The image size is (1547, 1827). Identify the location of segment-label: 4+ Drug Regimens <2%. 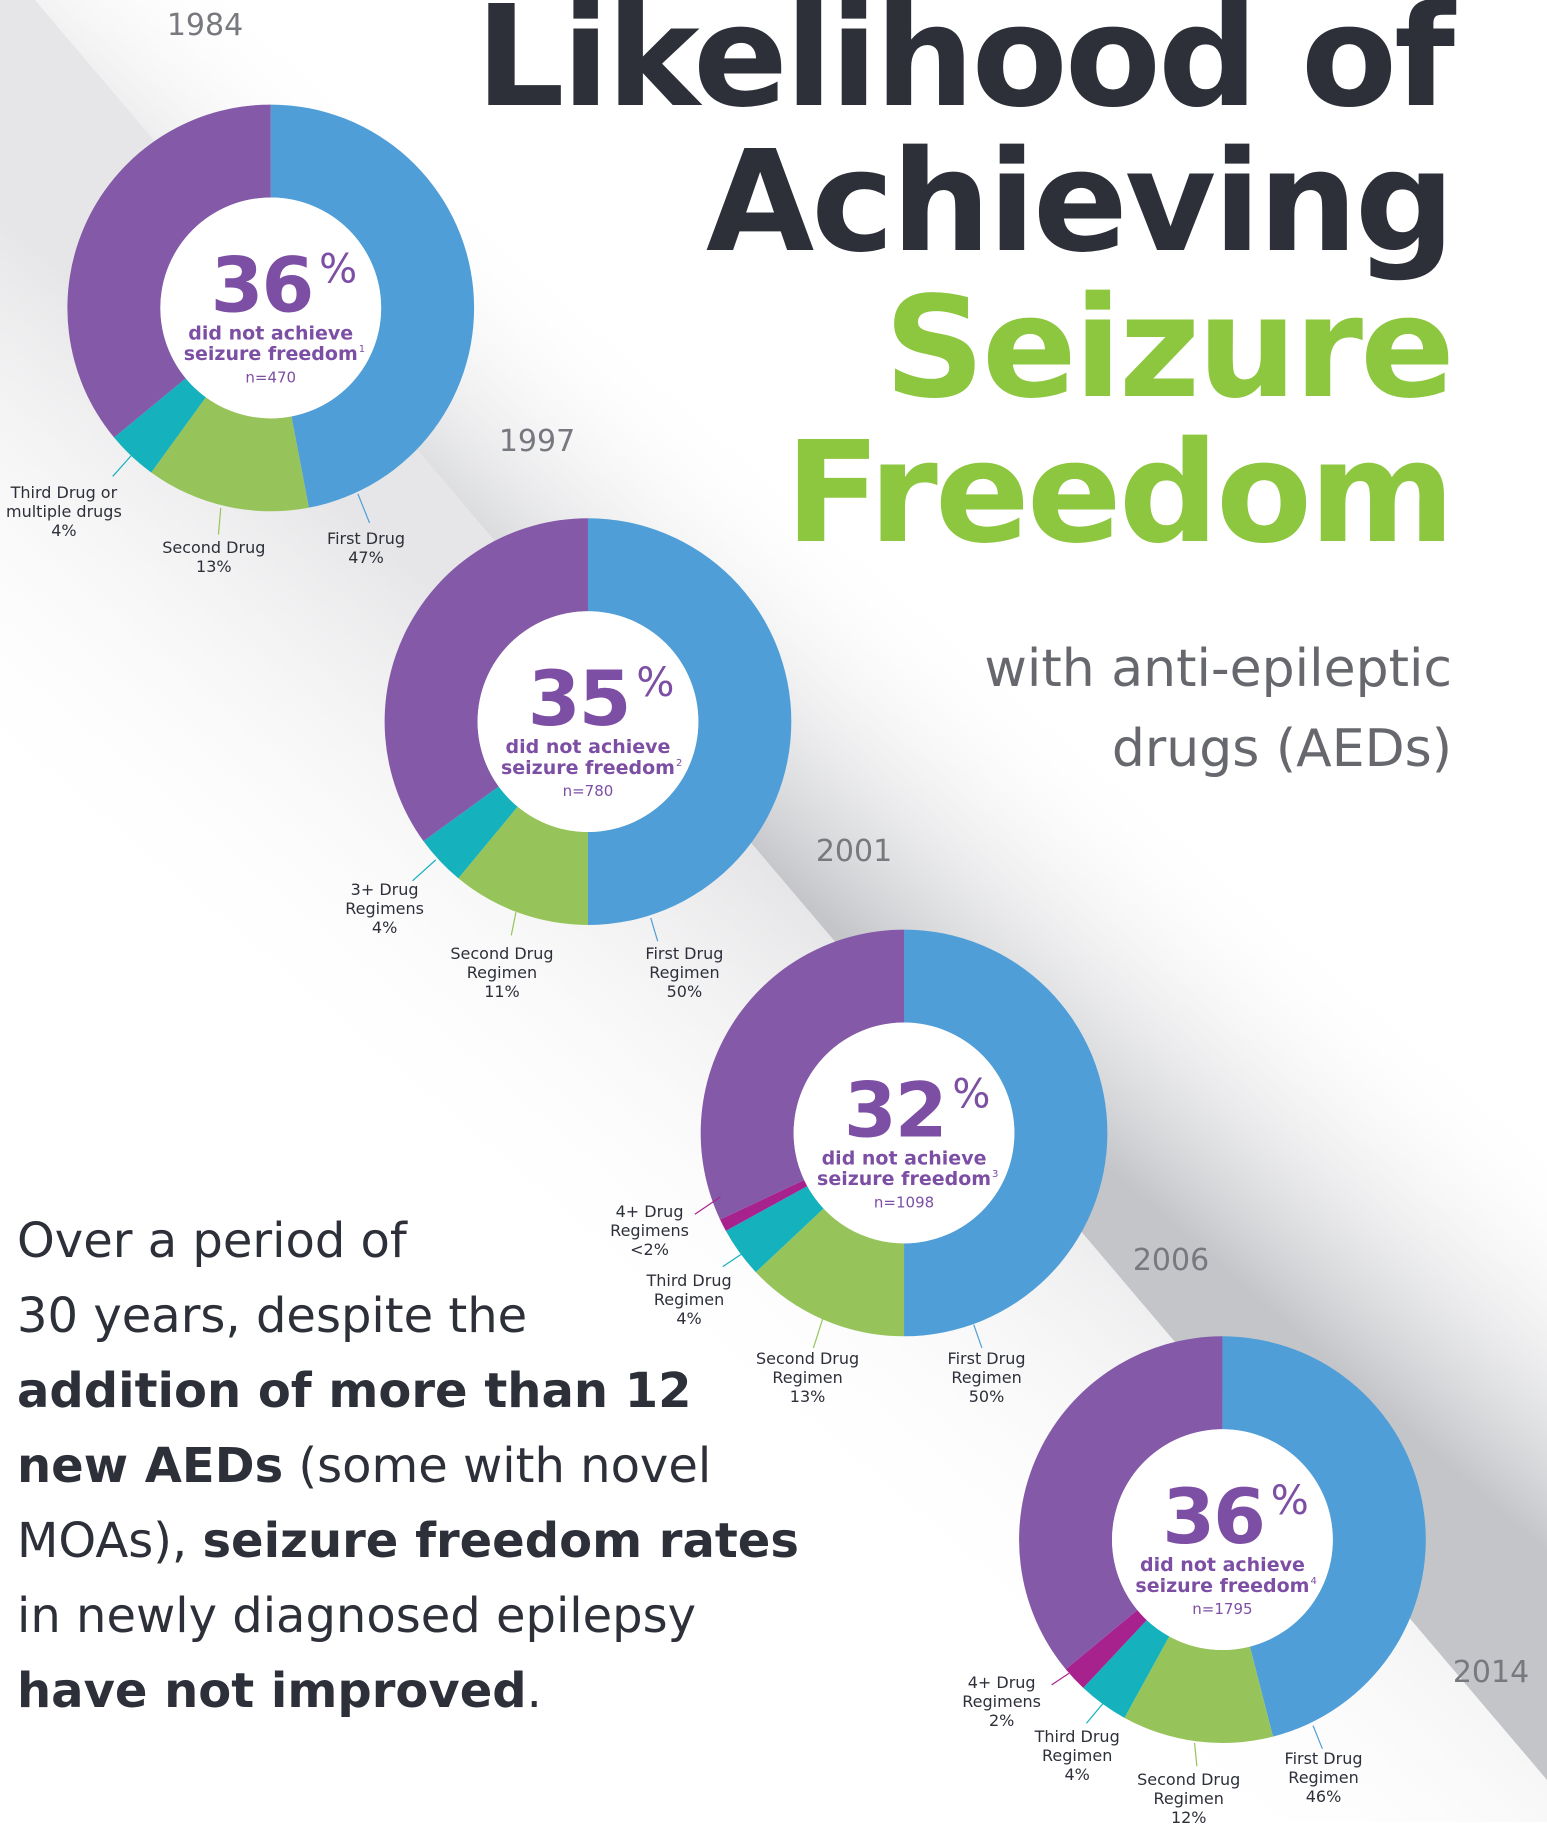
(650, 1230).